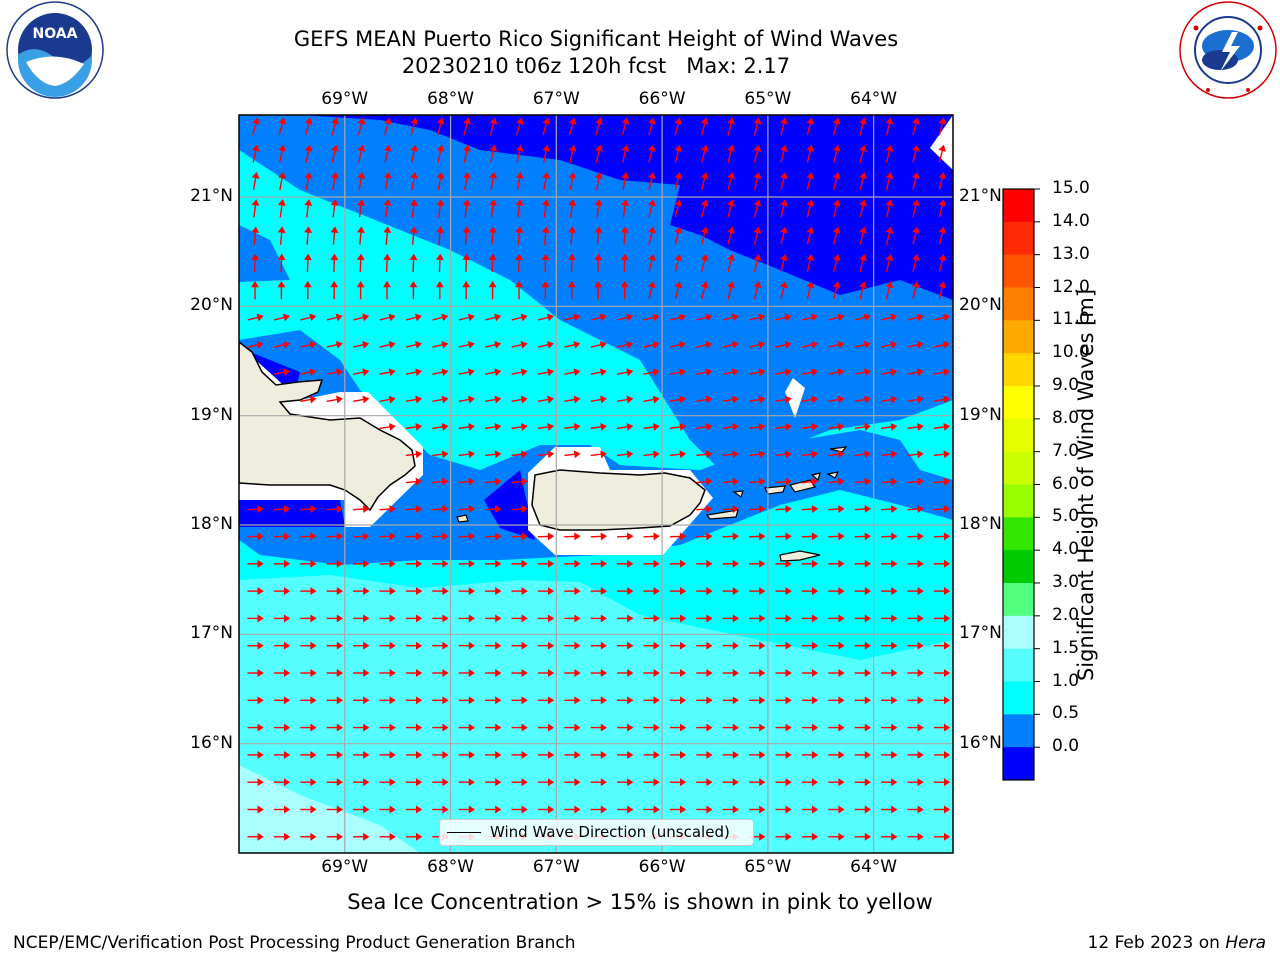 This screenshot has width=1280, height=960. I want to click on lat-label-left-3: 18°N, so click(211, 524).